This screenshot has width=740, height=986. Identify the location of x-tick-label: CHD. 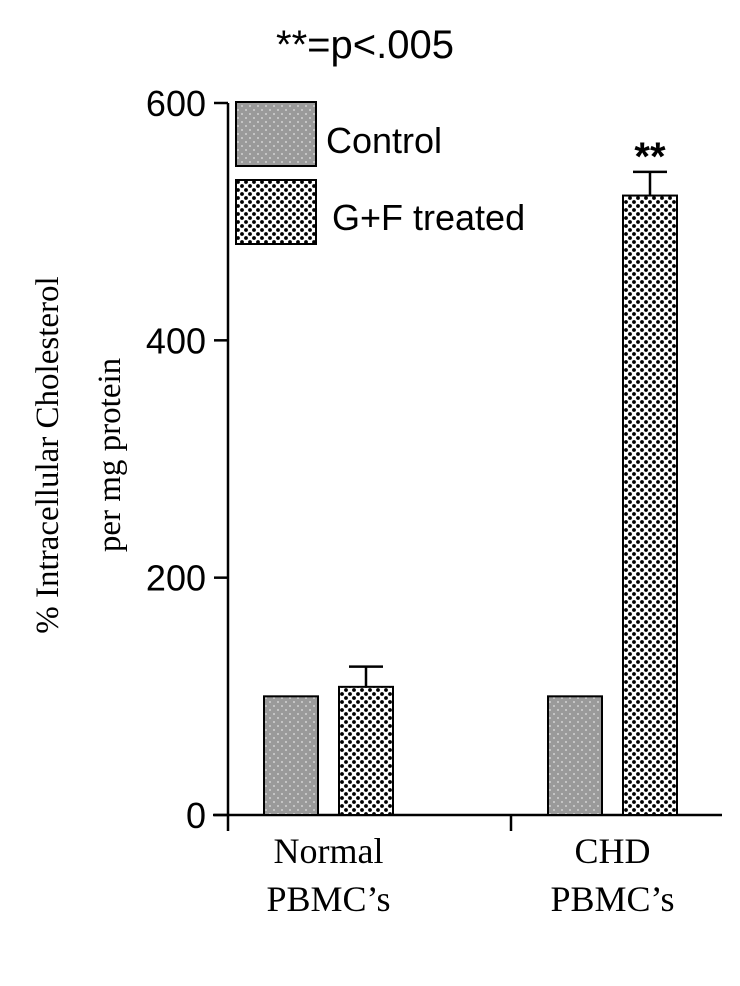
(612, 851).